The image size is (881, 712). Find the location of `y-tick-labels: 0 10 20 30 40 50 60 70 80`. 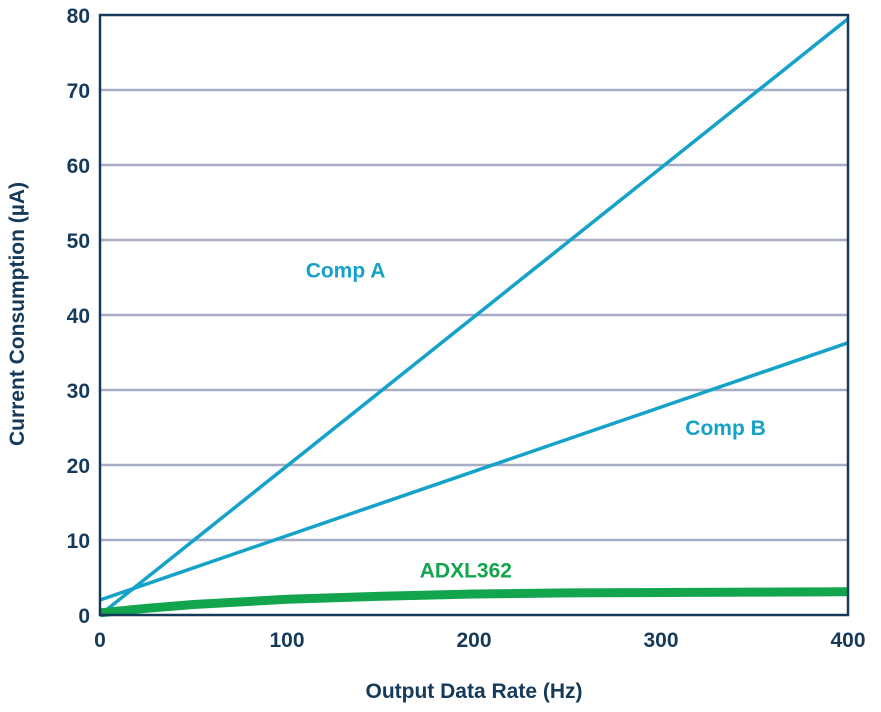

y-tick-labels: 0 10 20 30 40 50 60 70 80 is located at coordinates (78, 316).